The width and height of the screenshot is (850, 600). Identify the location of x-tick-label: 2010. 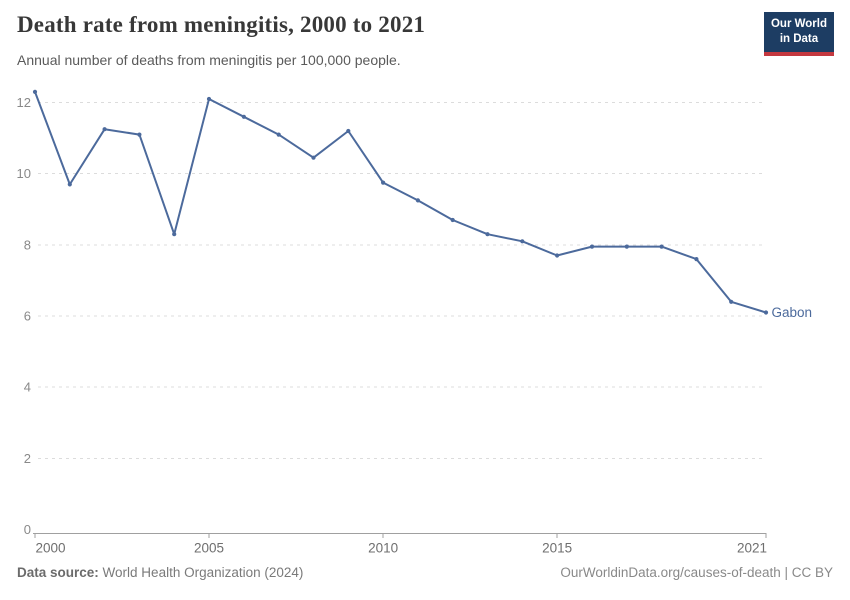
(383, 548).